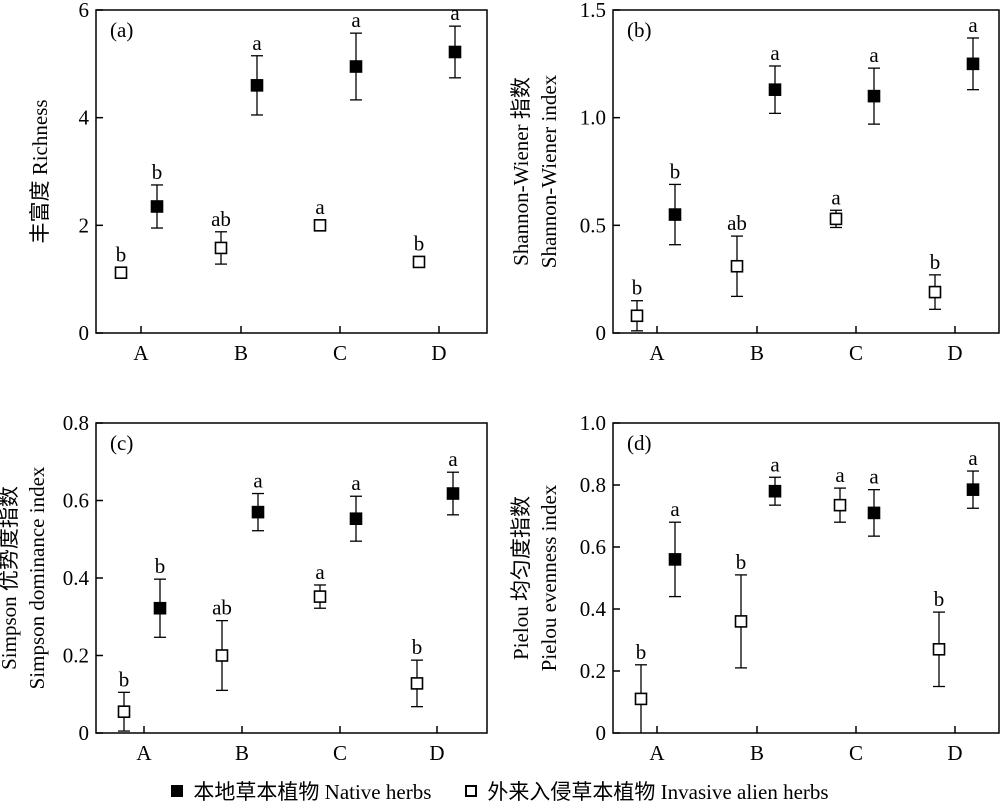 This screenshot has width=1000, height=806. What do you see at coordinates (10, 578) in the screenshot?
I see `y-axis-label: Simpson 优势度指数` at bounding box center [10, 578].